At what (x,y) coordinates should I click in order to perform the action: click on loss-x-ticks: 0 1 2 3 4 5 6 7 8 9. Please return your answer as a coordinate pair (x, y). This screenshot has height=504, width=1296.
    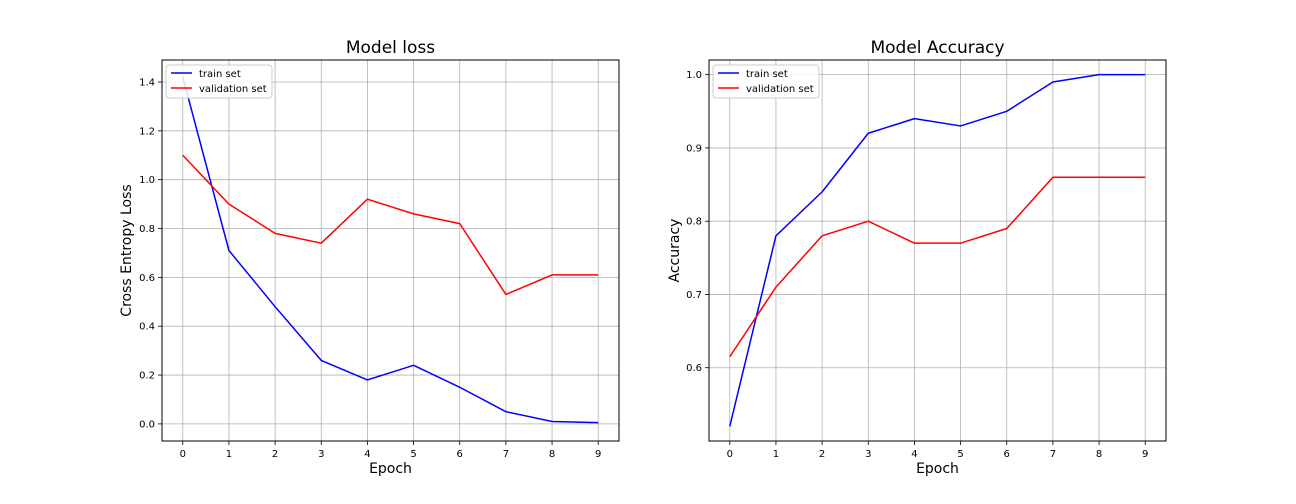
    Looking at the image, I should click on (390, 450).